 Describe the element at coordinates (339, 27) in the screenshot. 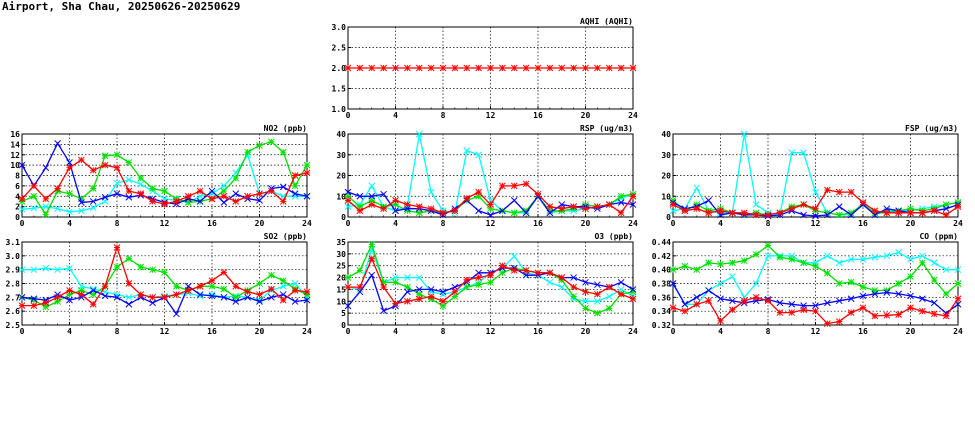

I see `y-tick-label: 3.0` at that location.